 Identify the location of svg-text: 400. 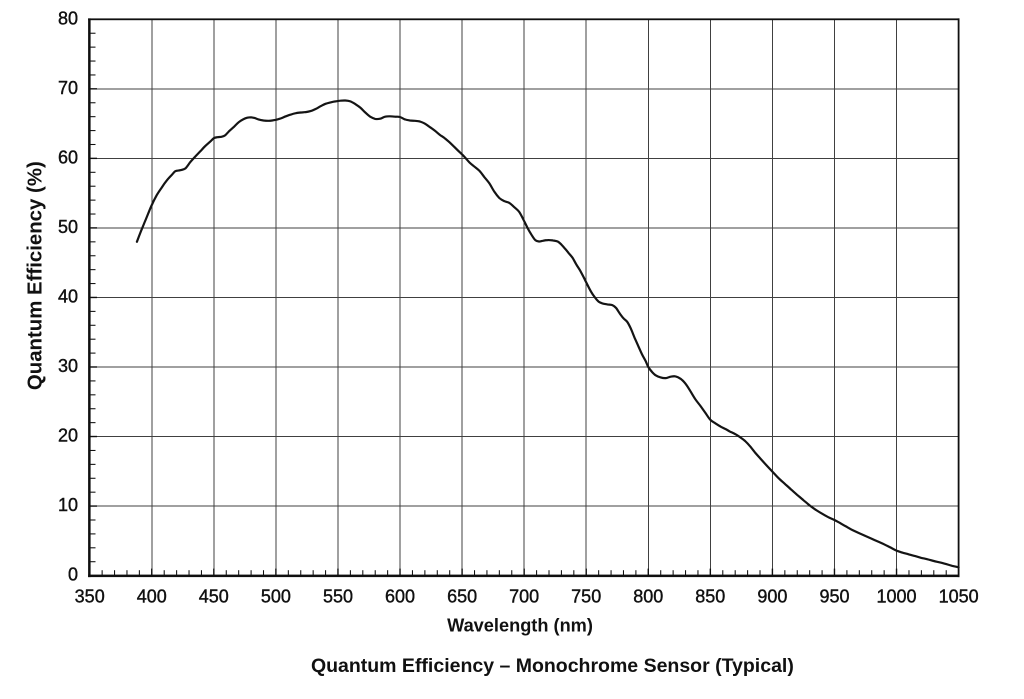
(152, 596).